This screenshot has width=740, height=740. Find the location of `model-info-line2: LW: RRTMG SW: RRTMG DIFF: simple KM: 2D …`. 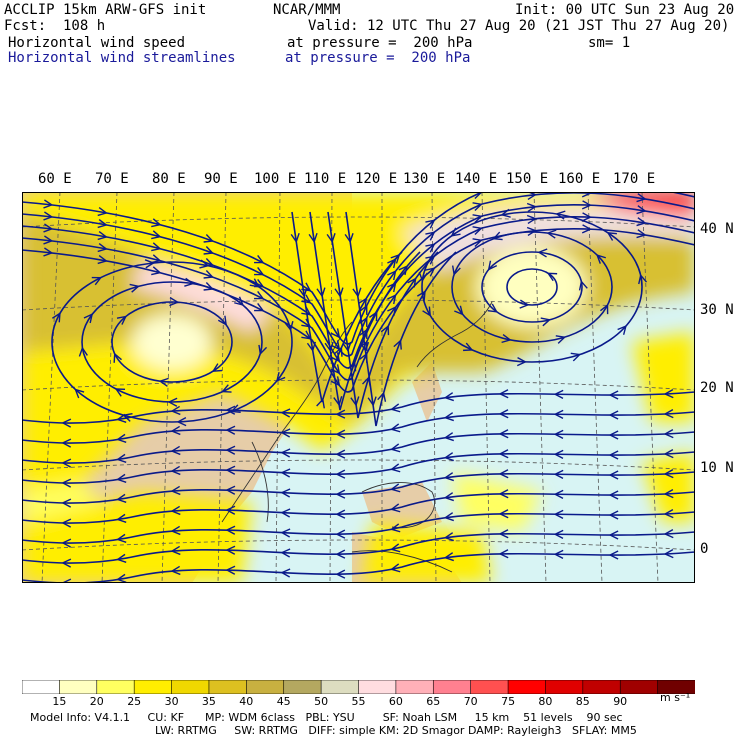

model-info-line2: LW: RRTMG SW: RRTMG DIFF: simple KM: 2D … is located at coordinates (396, 730).